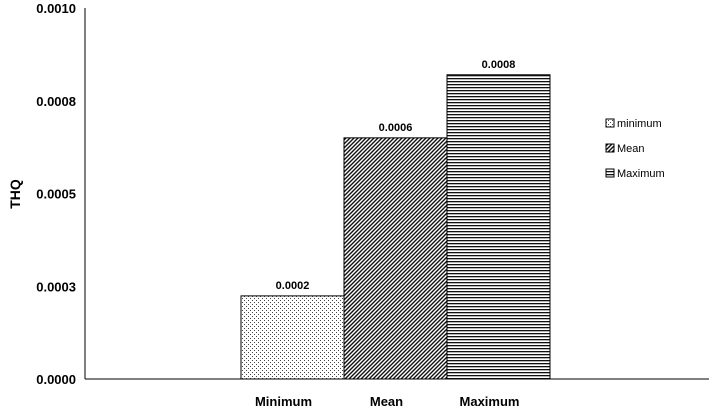 Image resolution: width=709 pixels, height=410 pixels. I want to click on data-label-mean: 0.0006, so click(396, 128).